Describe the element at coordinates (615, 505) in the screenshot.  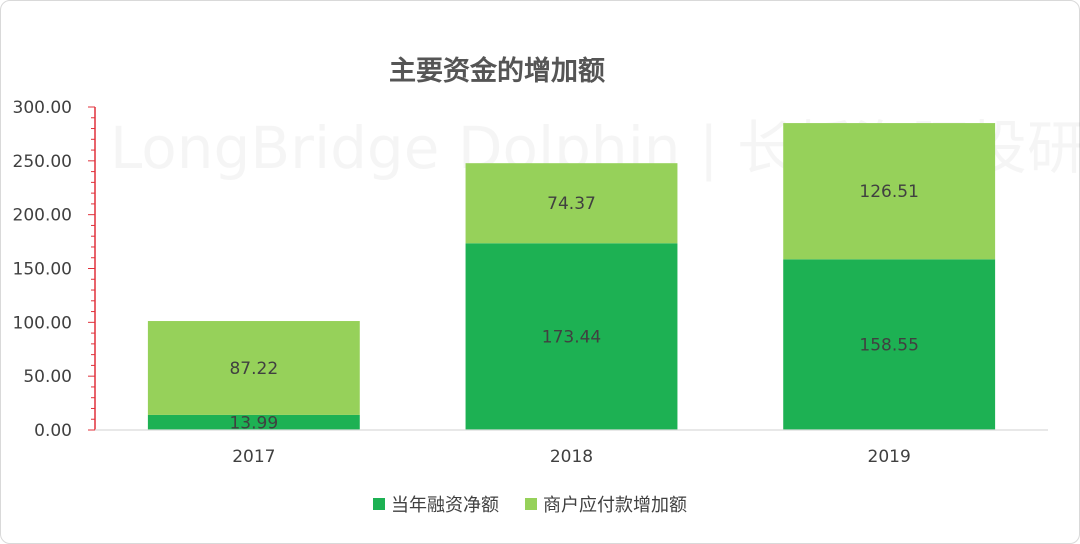
I see `legend-label-1: 商户应付款增加额` at that location.